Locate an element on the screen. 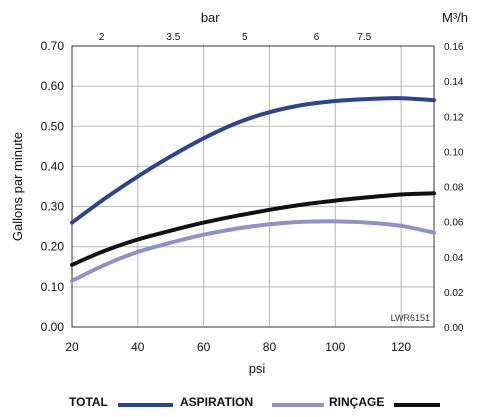 This screenshot has height=417, width=486. y-tick-label: 0.20 is located at coordinates (53, 247).